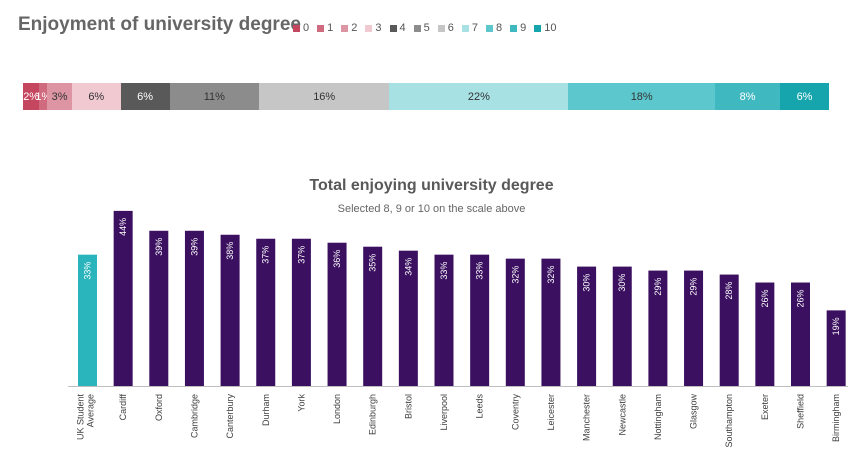 This screenshot has height=464, width=863. Describe the element at coordinates (523, 28) in the screenshot. I see `legend-label: 9` at that location.